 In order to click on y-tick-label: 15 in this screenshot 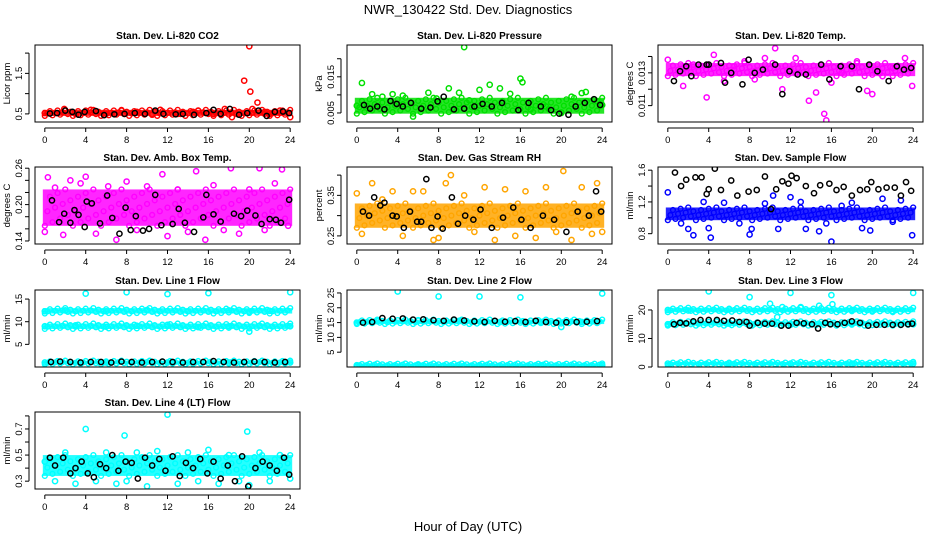, I will do `click(19, 299)`.